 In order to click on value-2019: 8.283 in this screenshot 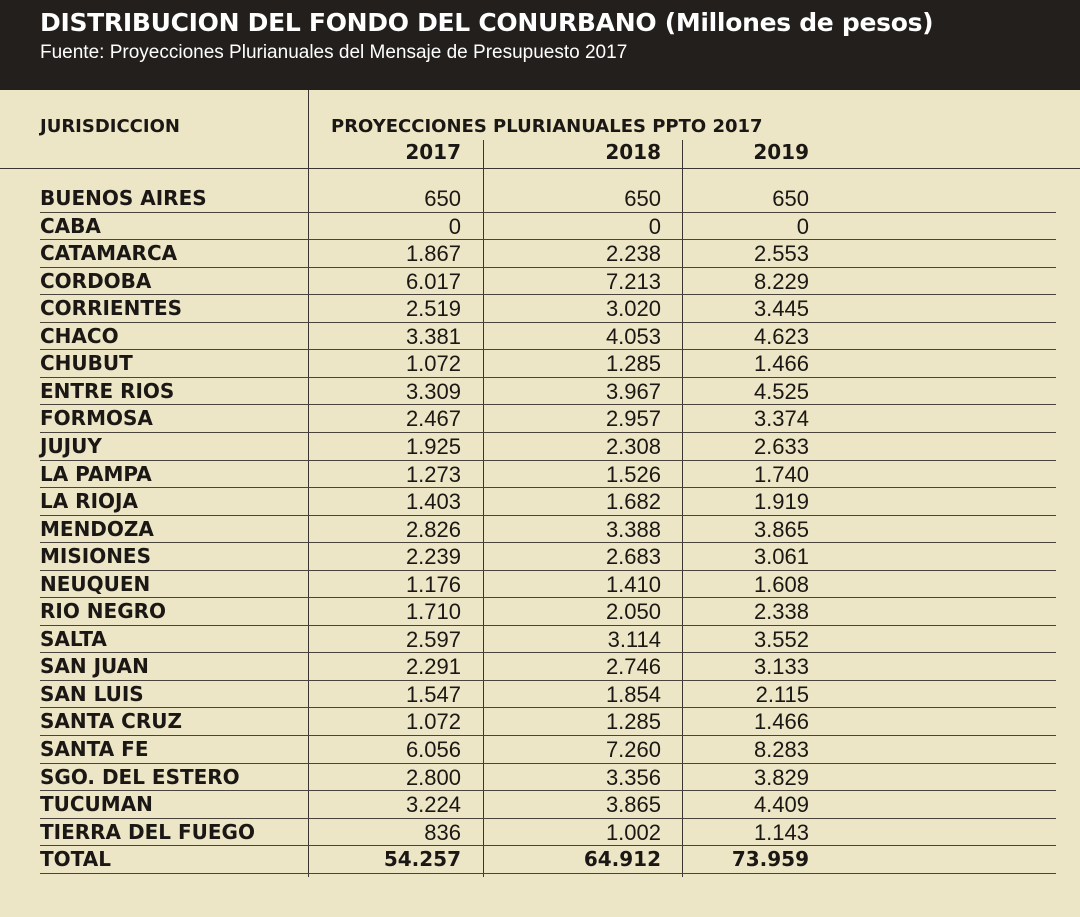, I will do `click(781, 749)`.